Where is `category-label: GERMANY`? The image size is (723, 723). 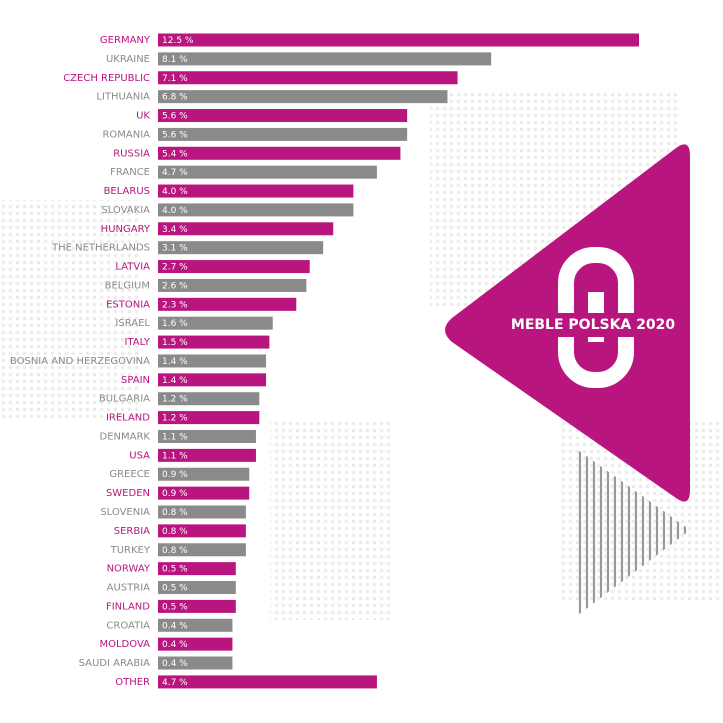 category-label: GERMANY is located at coordinates (125, 40).